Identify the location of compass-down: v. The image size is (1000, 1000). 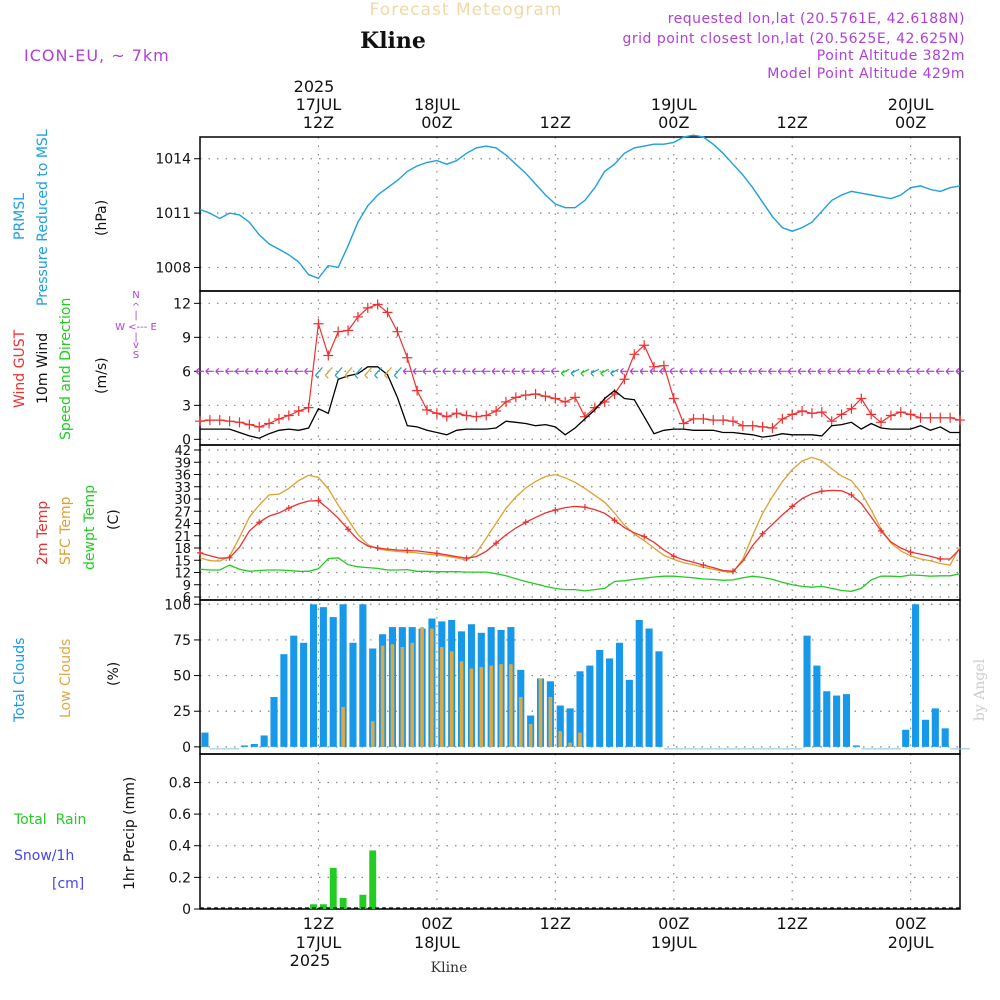
(136, 345).